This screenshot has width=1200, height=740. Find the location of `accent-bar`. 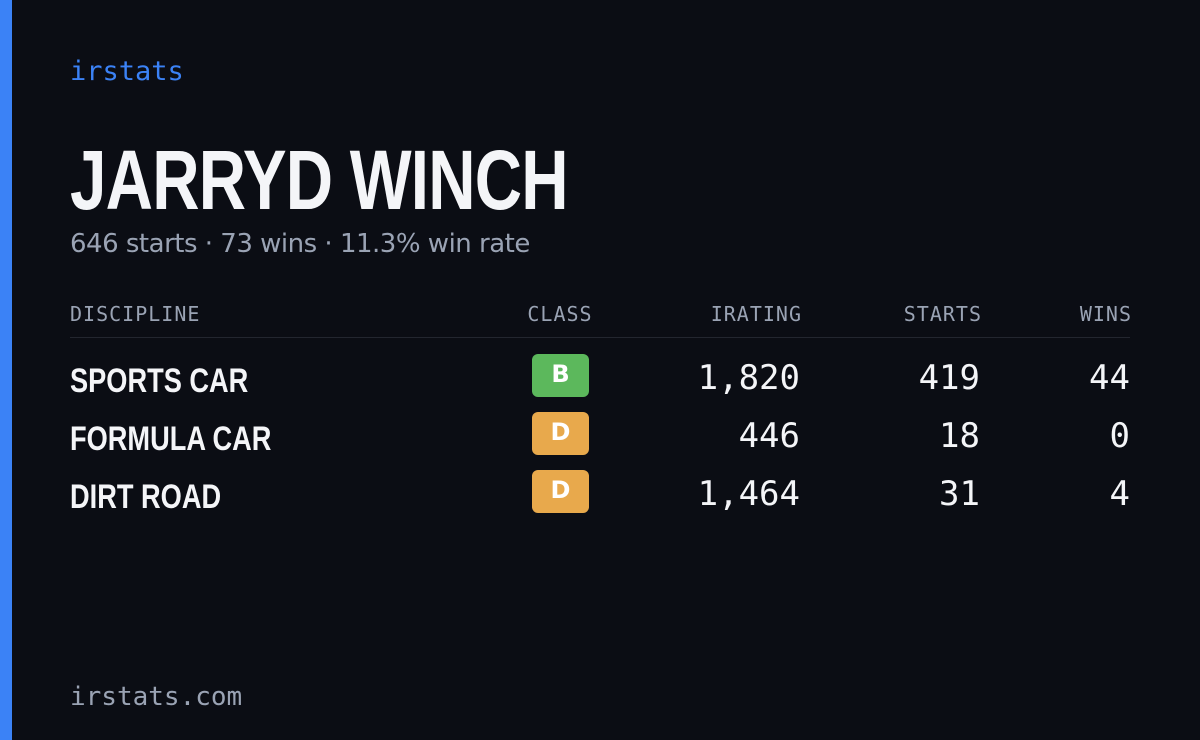

accent-bar is located at coordinates (6, 370).